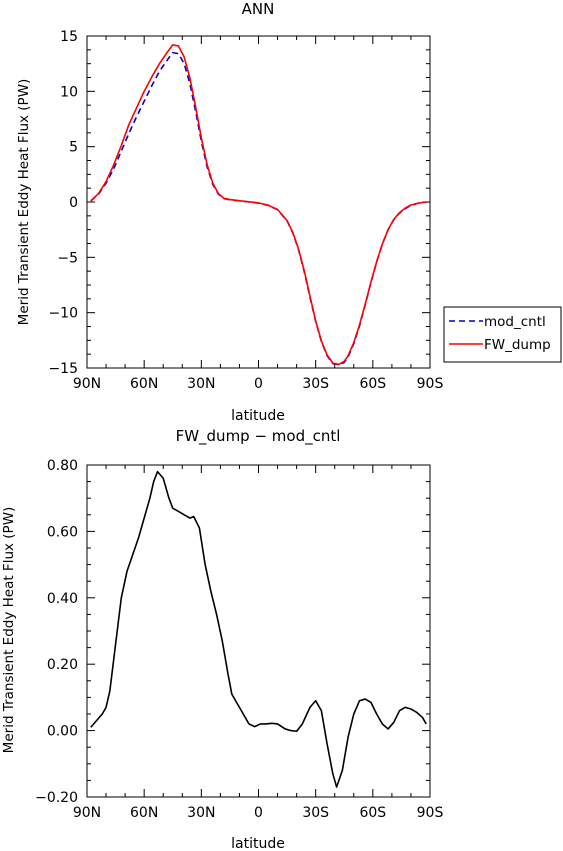 The height and width of the screenshot is (851, 563). I want to click on y-tick-label: 0.00, so click(62, 732).